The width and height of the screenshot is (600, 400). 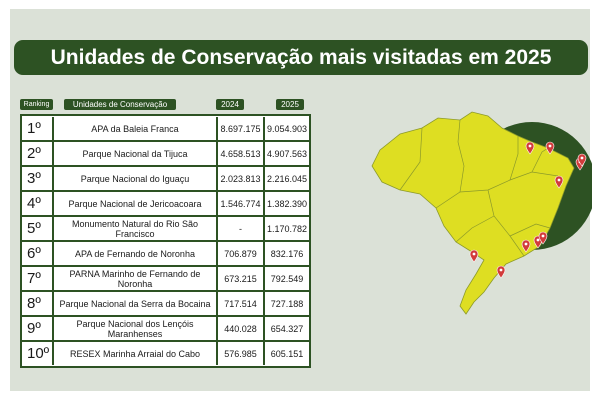 I want to click on visits-2024-cell: 673.215, so click(x=241, y=278).